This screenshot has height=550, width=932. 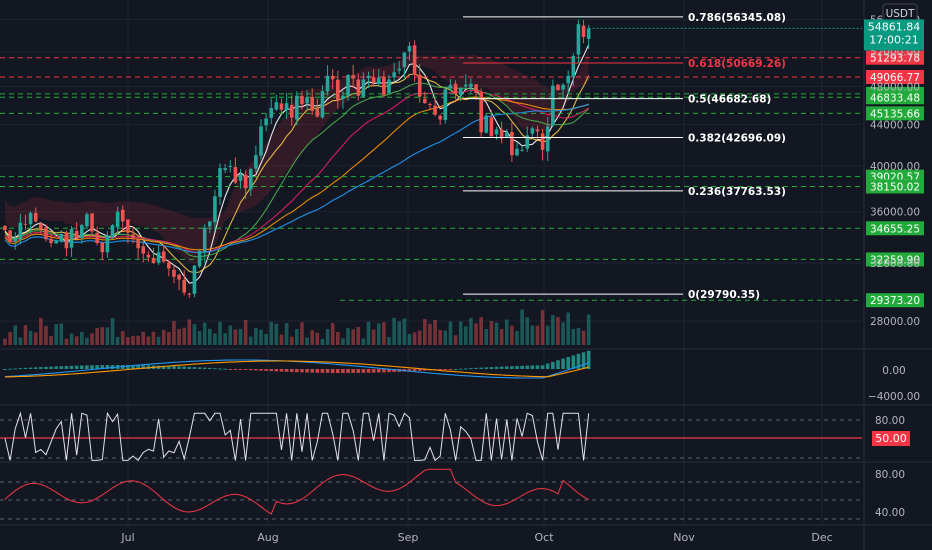 What do you see at coordinates (900, 13) in the screenshot?
I see `currency-badge: USDT` at bounding box center [900, 13].